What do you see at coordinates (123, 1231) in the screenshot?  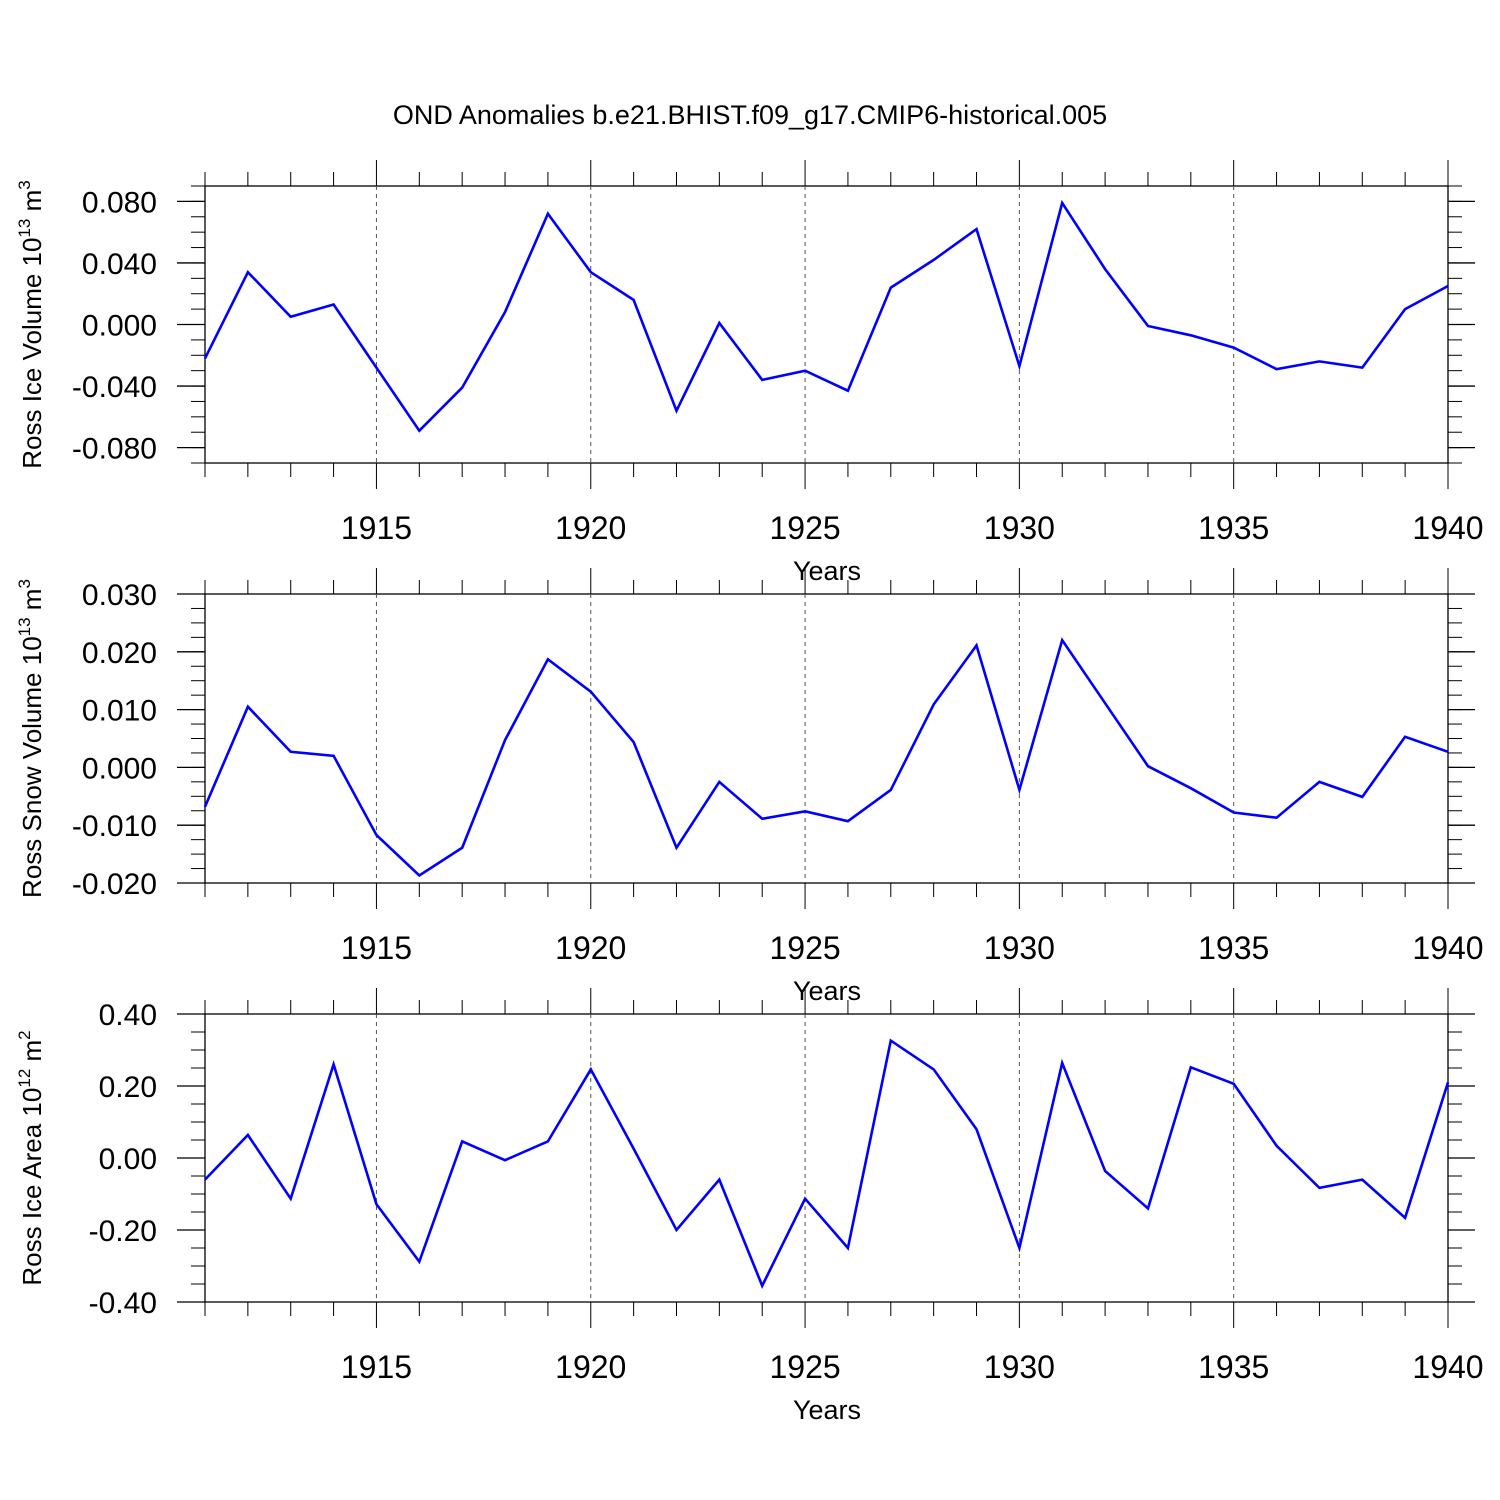 I see `y-tick-label: -0.20` at bounding box center [123, 1231].